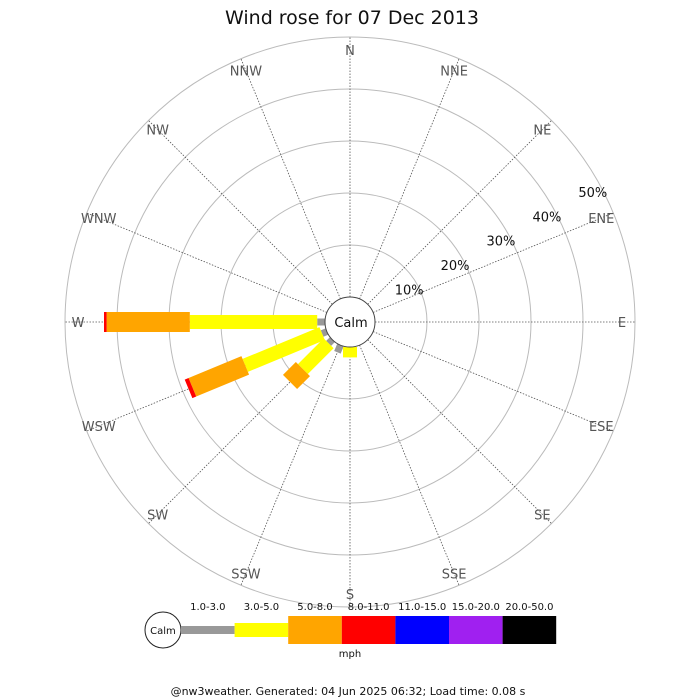 The image size is (700, 700). Describe the element at coordinates (208, 630) in the screenshot. I see `legend-swatch-1.0-3.0` at that location.